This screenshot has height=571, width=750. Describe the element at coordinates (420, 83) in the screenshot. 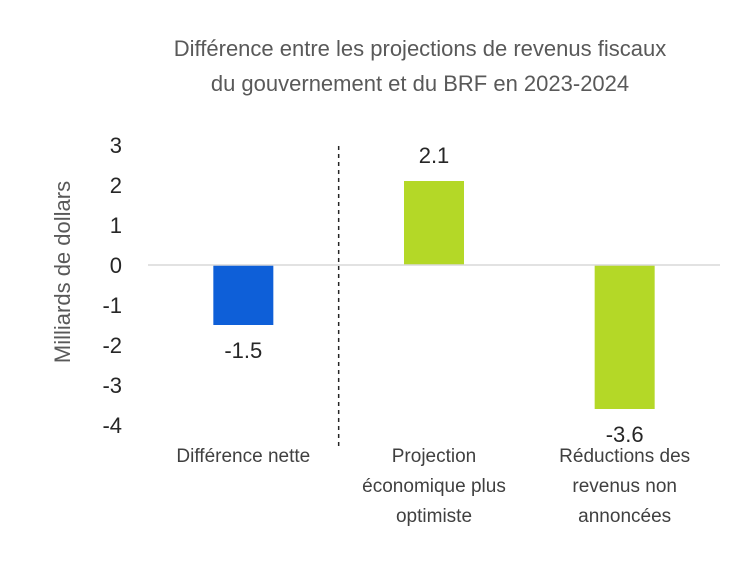

I see `chart-title-line-2: du gouvernement et du BRF en 2023-2024` at that location.